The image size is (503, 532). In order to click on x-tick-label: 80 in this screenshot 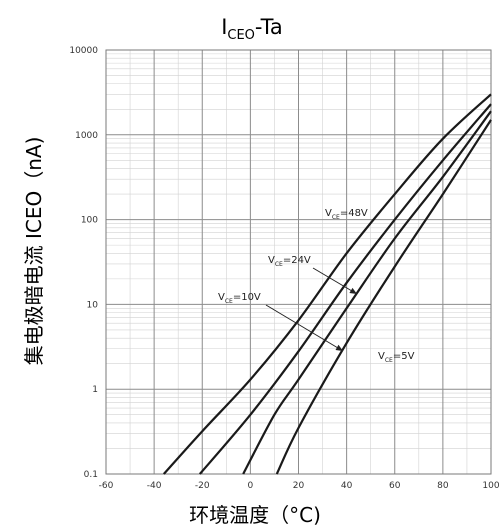, I will do `click(443, 486)`.